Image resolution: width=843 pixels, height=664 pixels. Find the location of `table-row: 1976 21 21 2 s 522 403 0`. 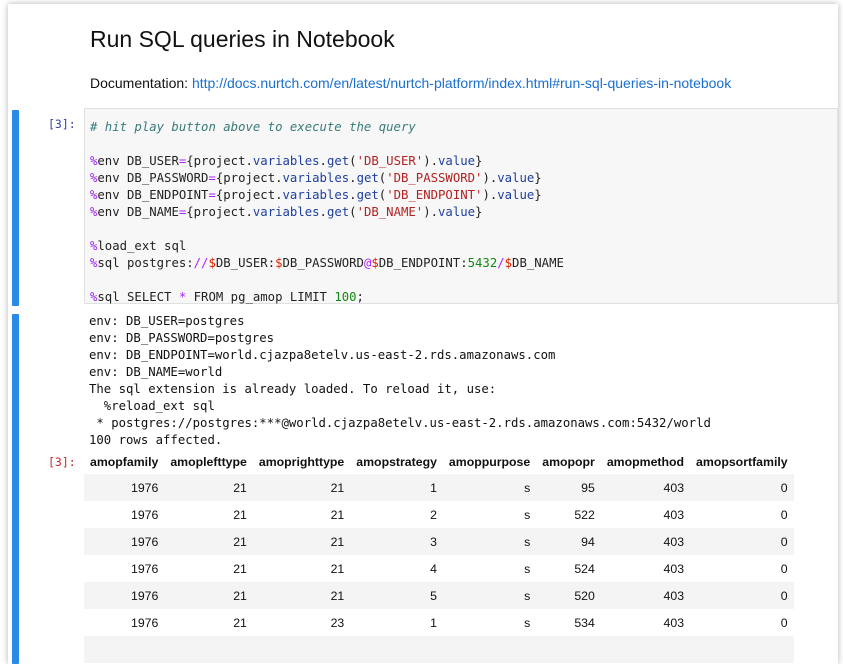

table-row: 1976 21 21 2 s 522 403 0 is located at coordinates (439, 514).